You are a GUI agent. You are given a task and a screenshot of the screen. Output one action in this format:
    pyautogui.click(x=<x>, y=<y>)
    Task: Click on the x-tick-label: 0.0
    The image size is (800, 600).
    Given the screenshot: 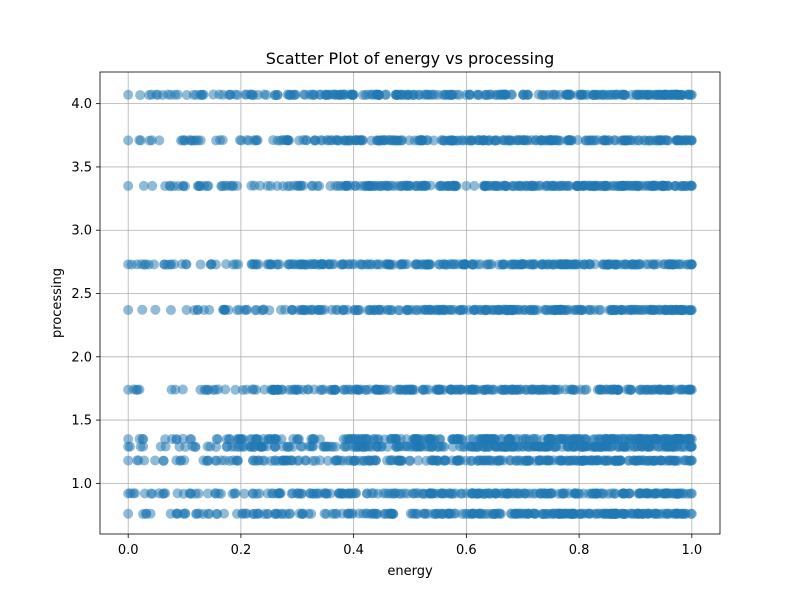 What is the action you would take?
    pyautogui.click(x=128, y=550)
    